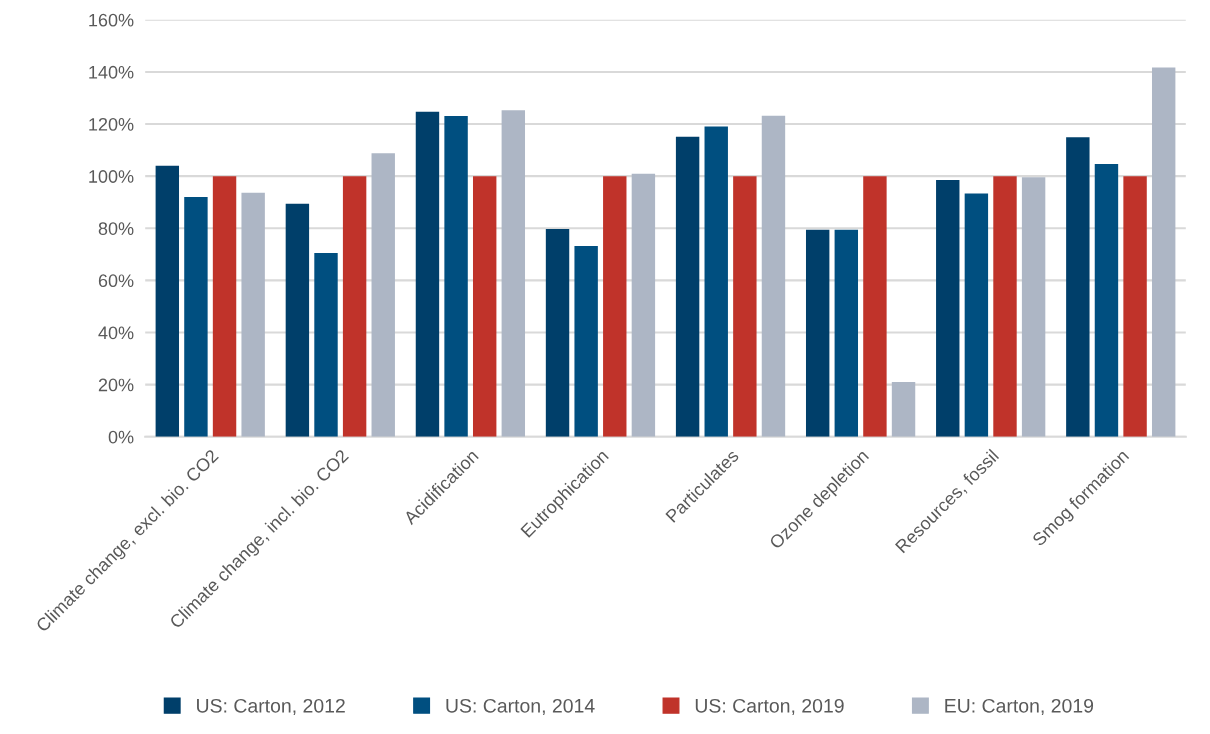 The width and height of the screenshot is (1210, 734). Describe the element at coordinates (116, 385) in the screenshot. I see `y-tick-label: 20%` at that location.